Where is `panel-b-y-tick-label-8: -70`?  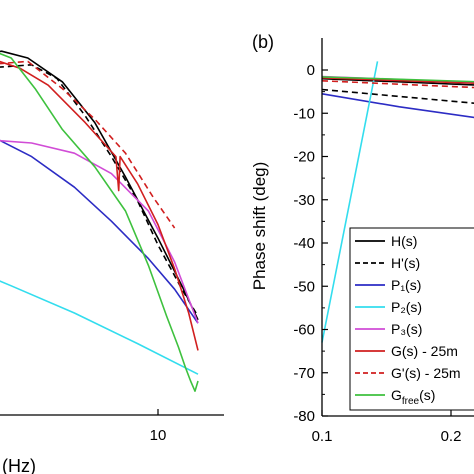 panel-b-y-tick-label-8: -70 is located at coordinates (304, 373).